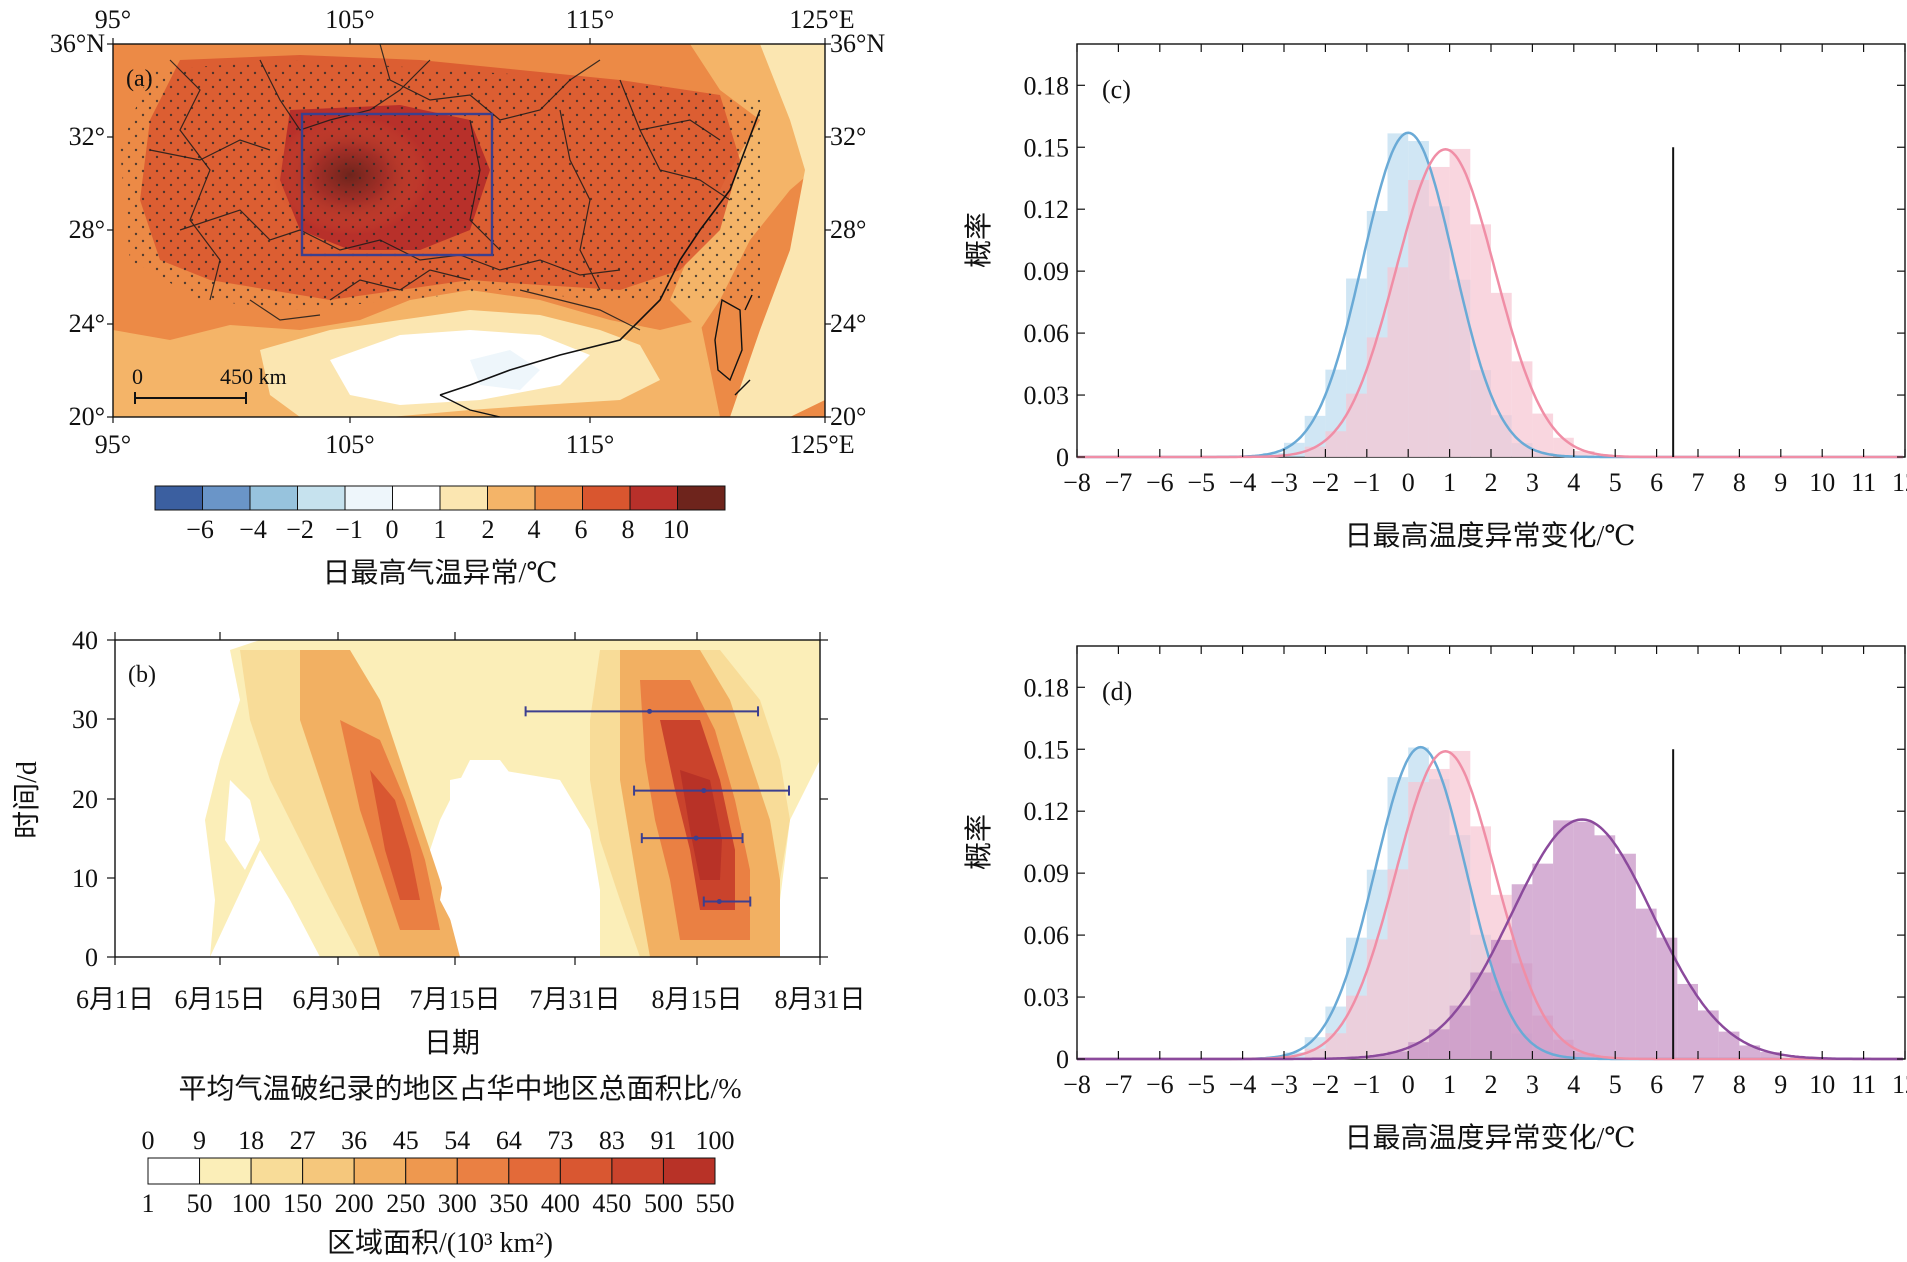 The image size is (1907, 1262). I want to click on study-region-box, so click(397, 184).